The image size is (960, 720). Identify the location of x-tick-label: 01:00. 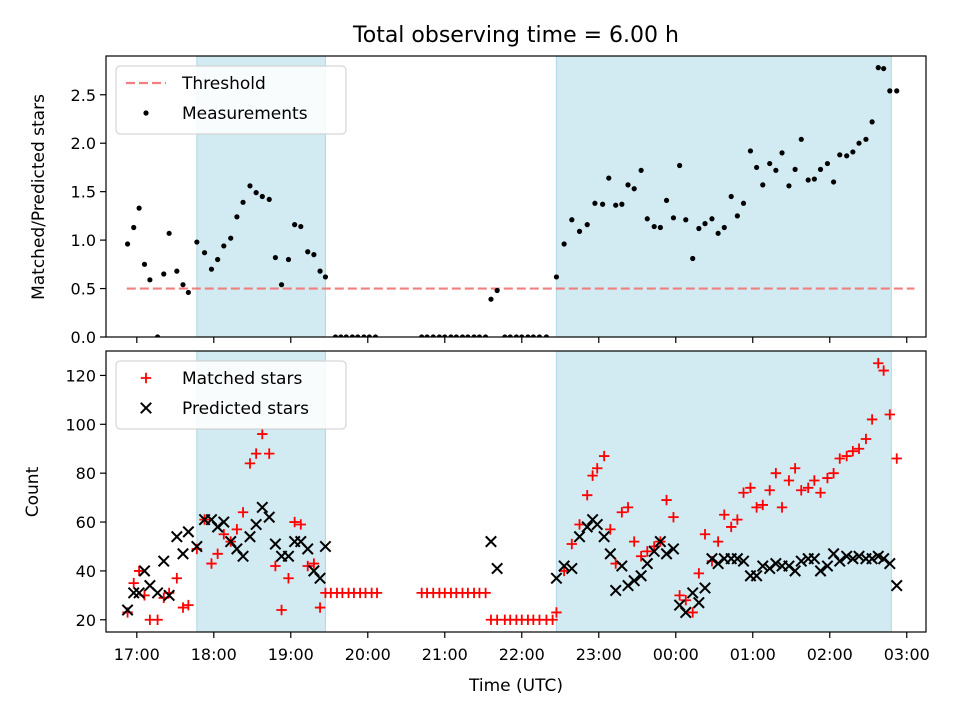
(753, 654).